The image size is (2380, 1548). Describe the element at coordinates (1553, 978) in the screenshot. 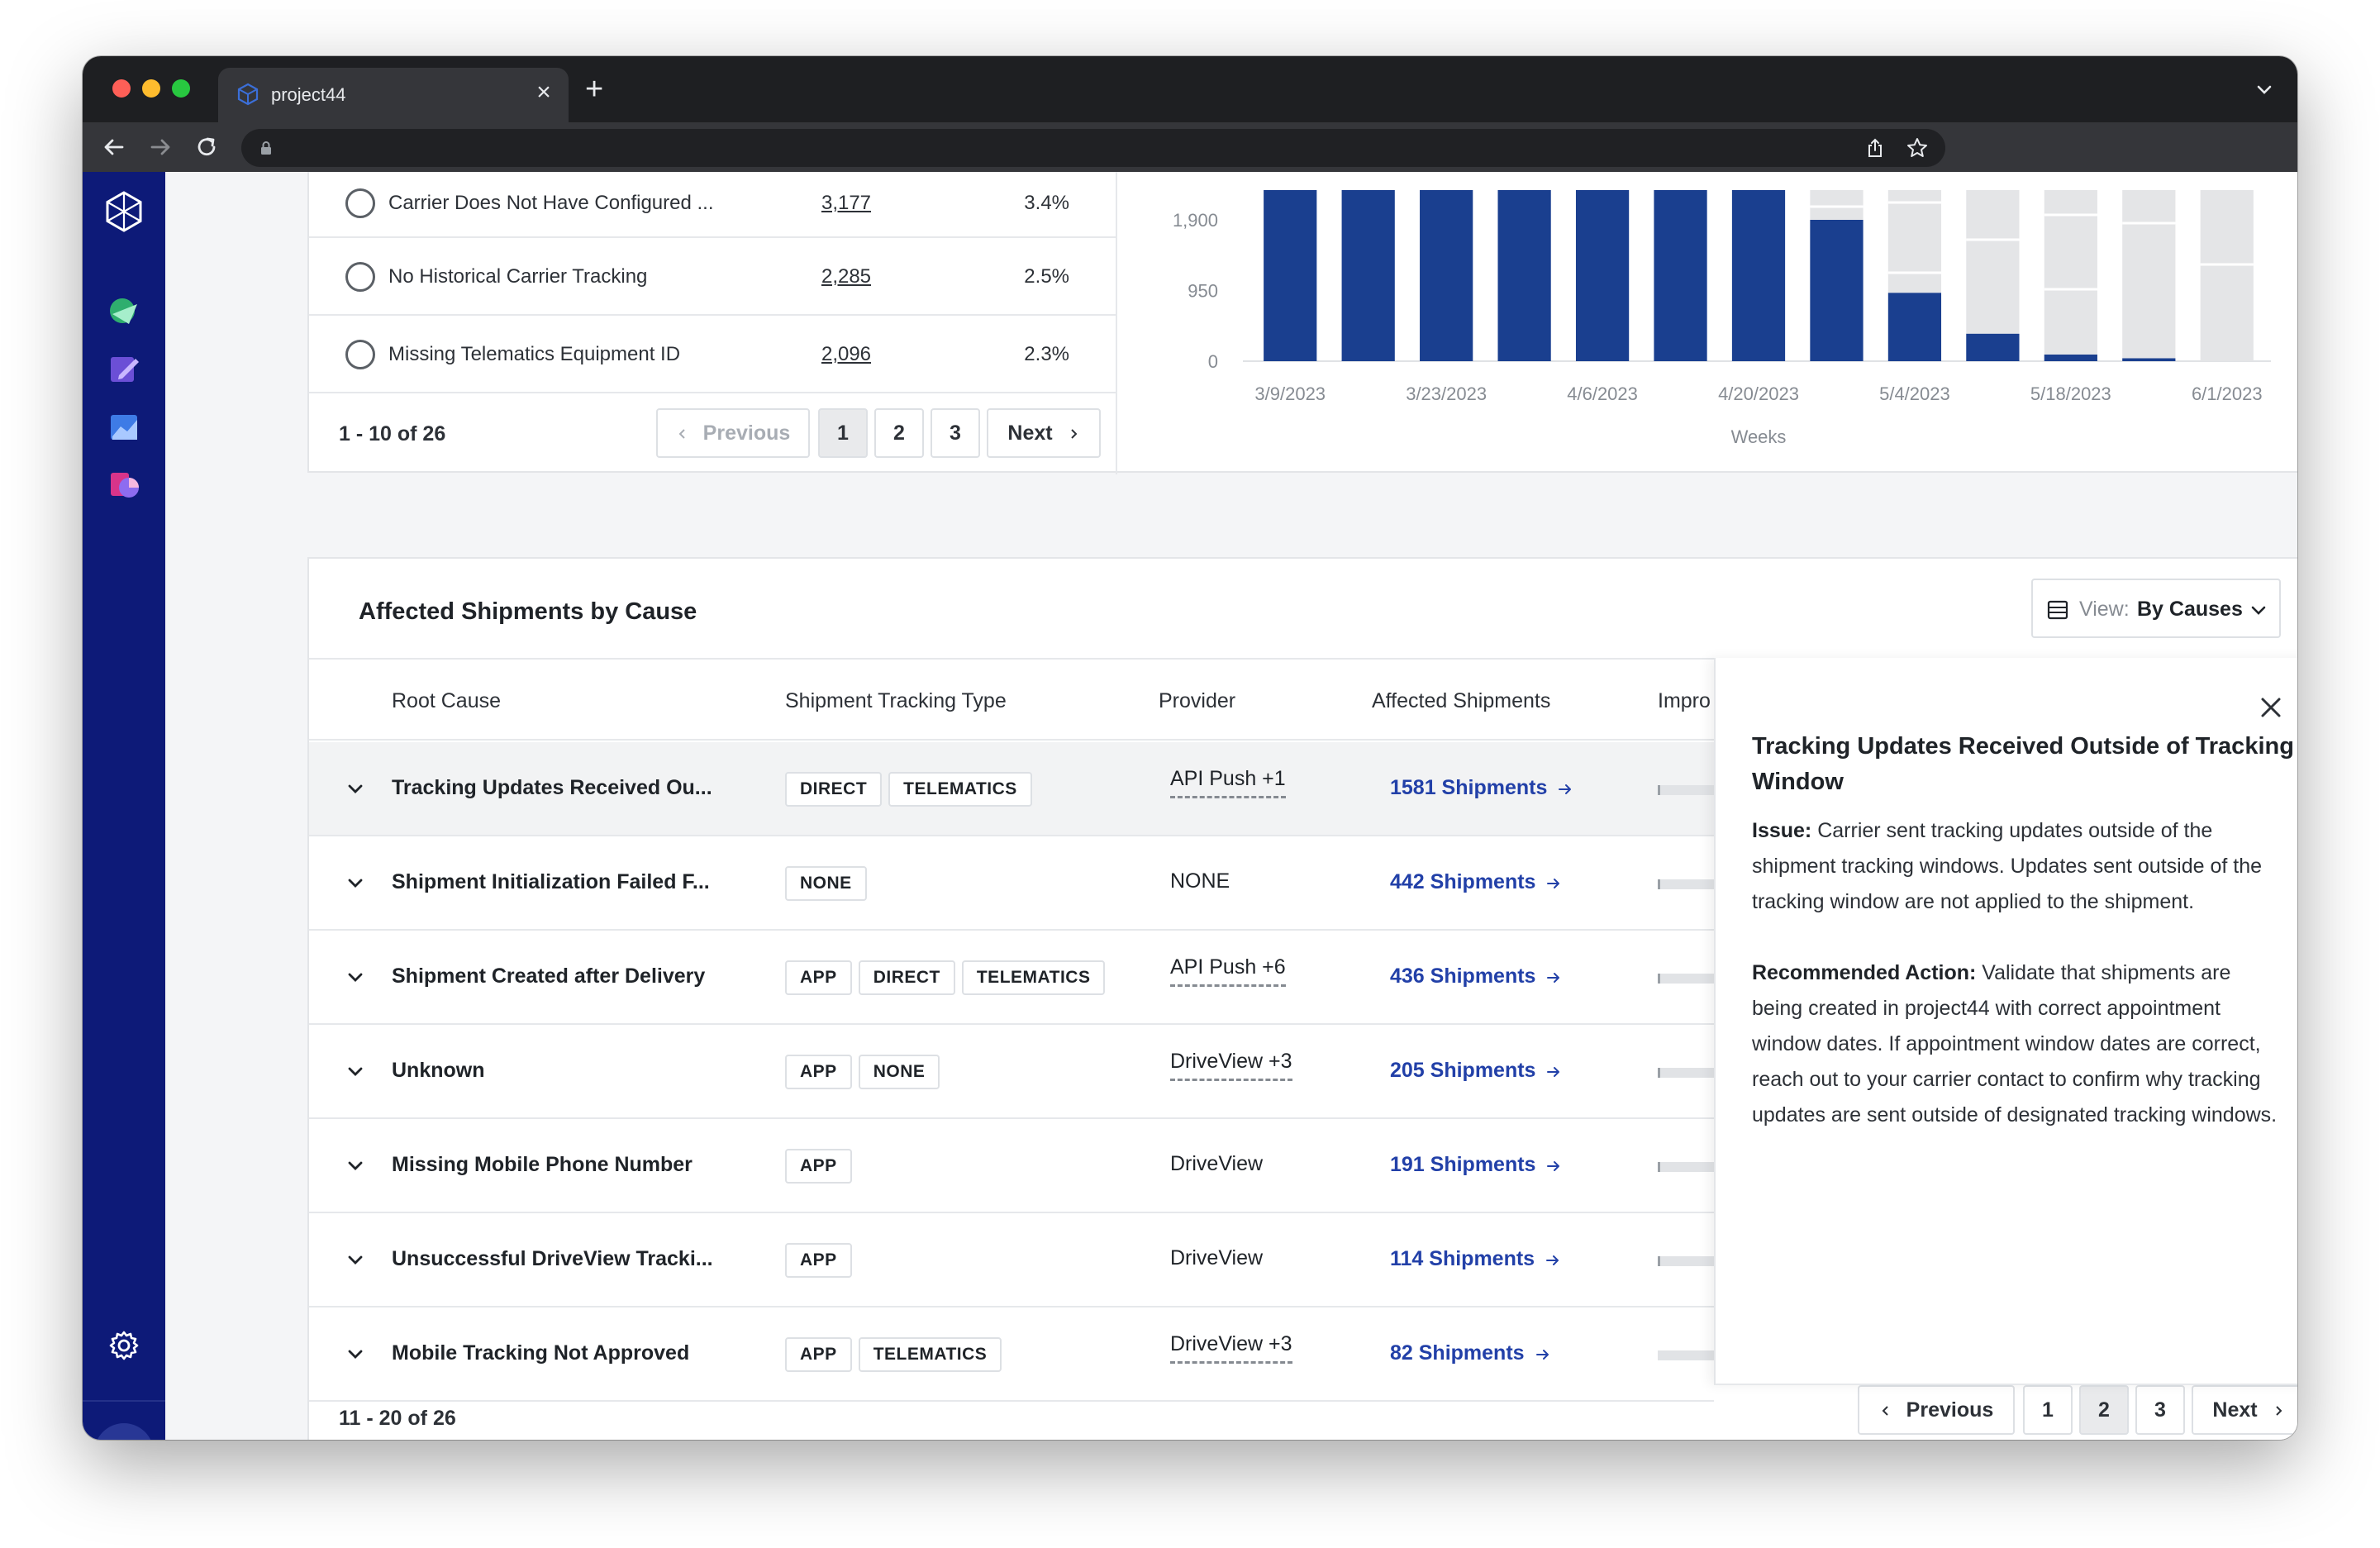

I see `arrow-right-icon` at that location.